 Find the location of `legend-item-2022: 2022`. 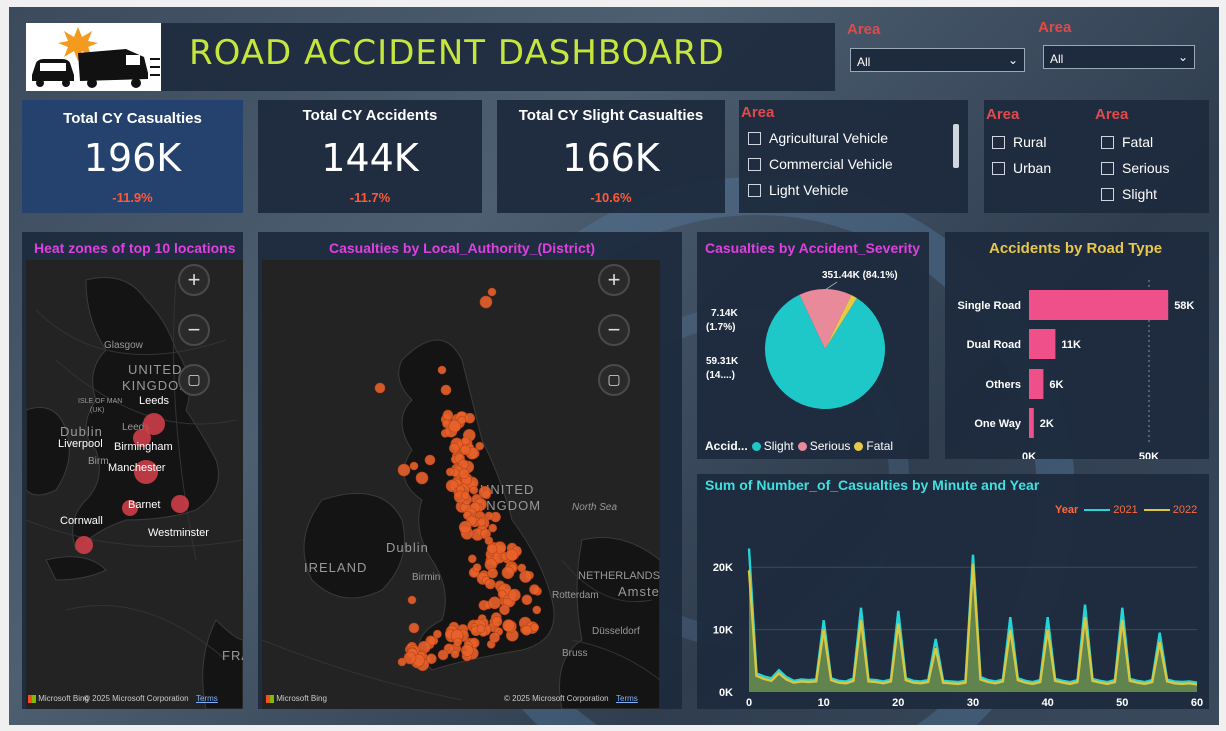

legend-item-2022: 2022 is located at coordinates (1170, 510).